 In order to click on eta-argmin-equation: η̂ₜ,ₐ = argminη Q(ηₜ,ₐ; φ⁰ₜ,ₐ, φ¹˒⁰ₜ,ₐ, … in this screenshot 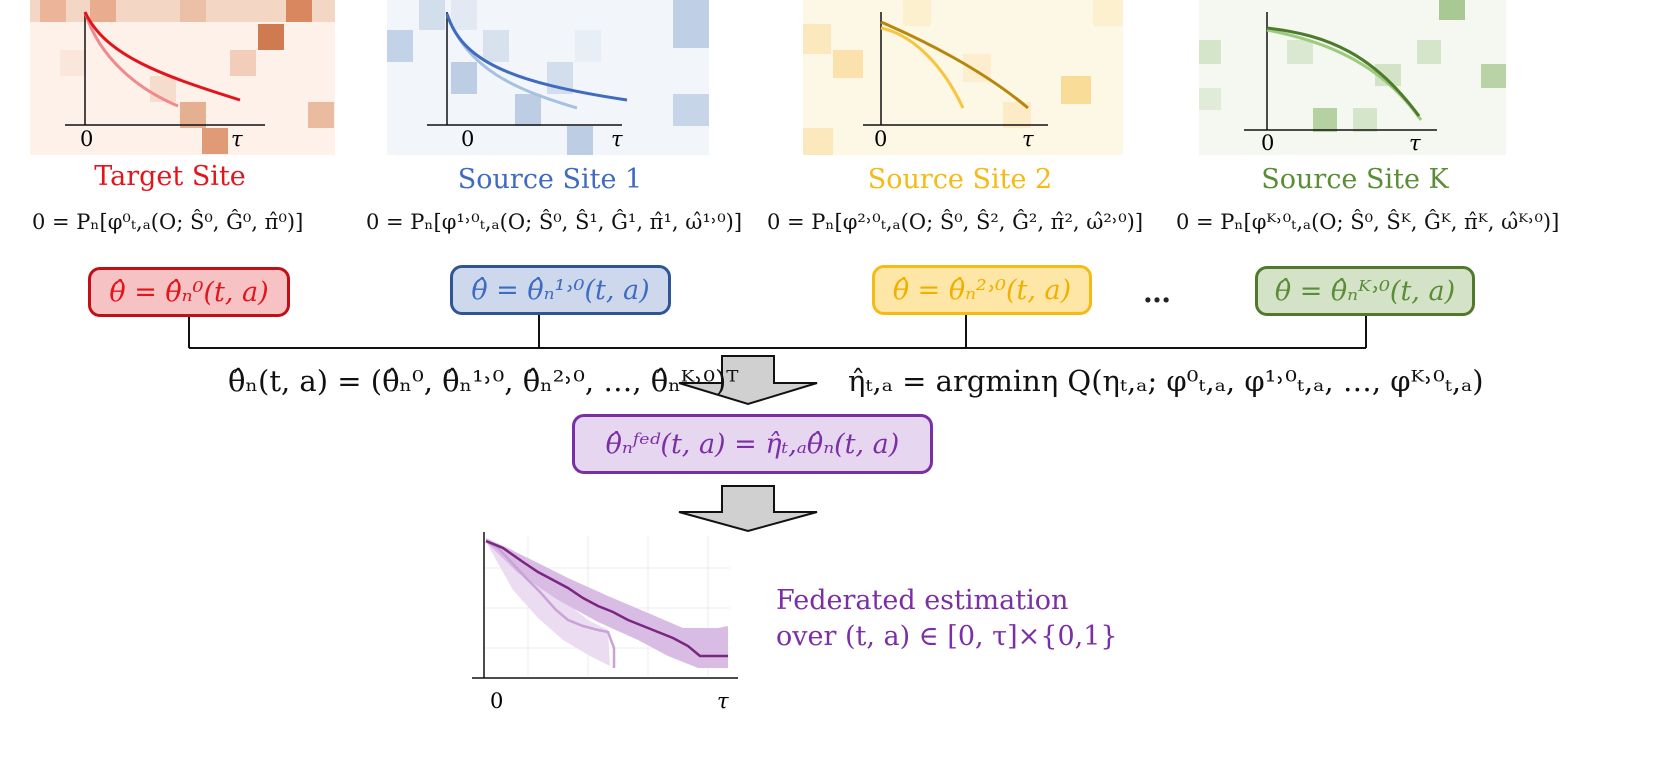, I will do `click(1166, 381)`.